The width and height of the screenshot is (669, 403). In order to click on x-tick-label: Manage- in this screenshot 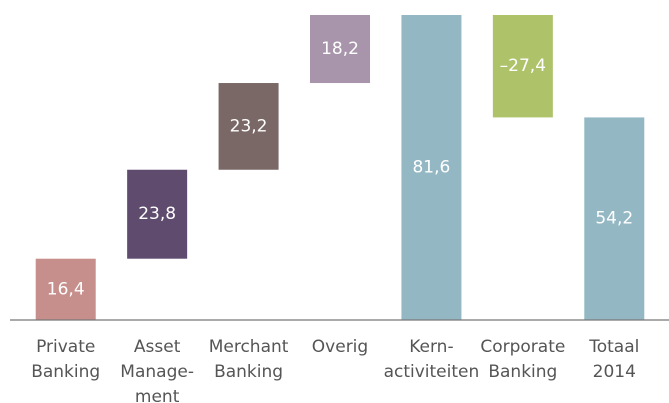, I will do `click(157, 372)`.